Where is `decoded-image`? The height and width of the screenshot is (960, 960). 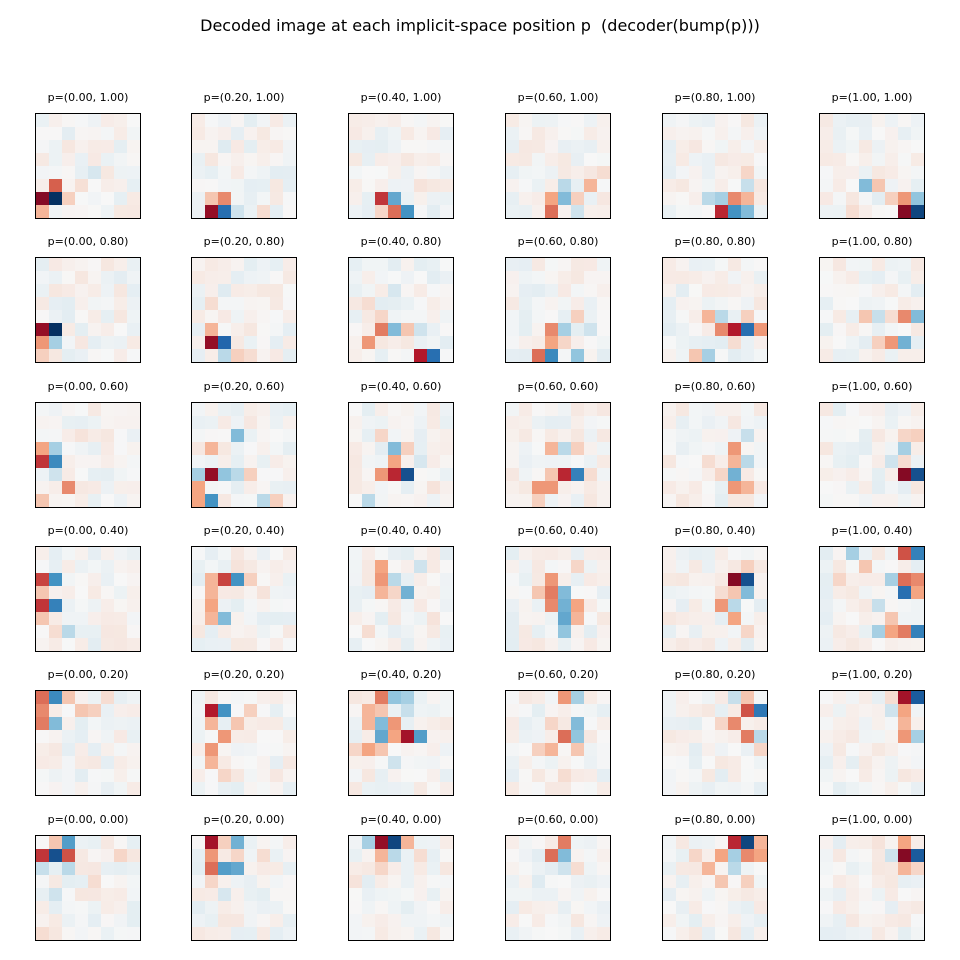 decoded-image is located at coordinates (558, 455).